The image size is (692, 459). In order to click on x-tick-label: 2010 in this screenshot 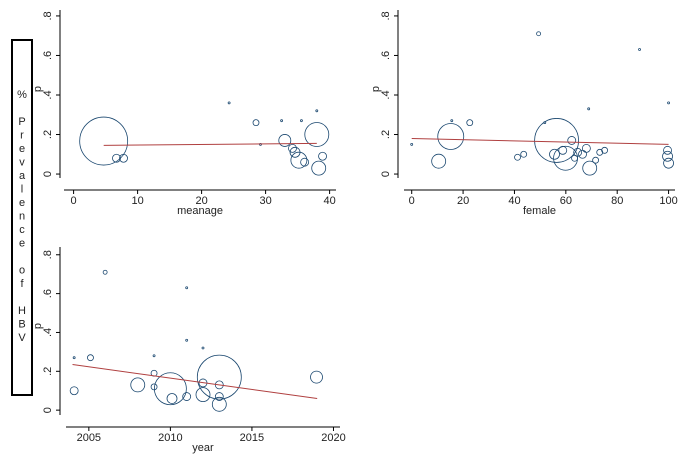, I will do `click(170, 438)`.